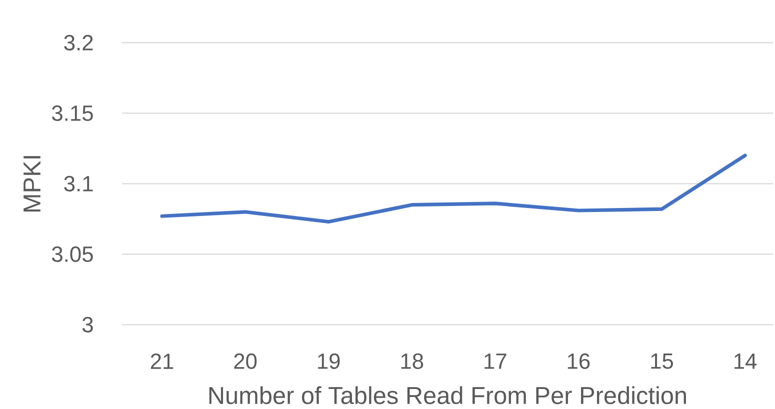  Describe the element at coordinates (579, 361) in the screenshot. I see `x-tick-label: 16` at that location.